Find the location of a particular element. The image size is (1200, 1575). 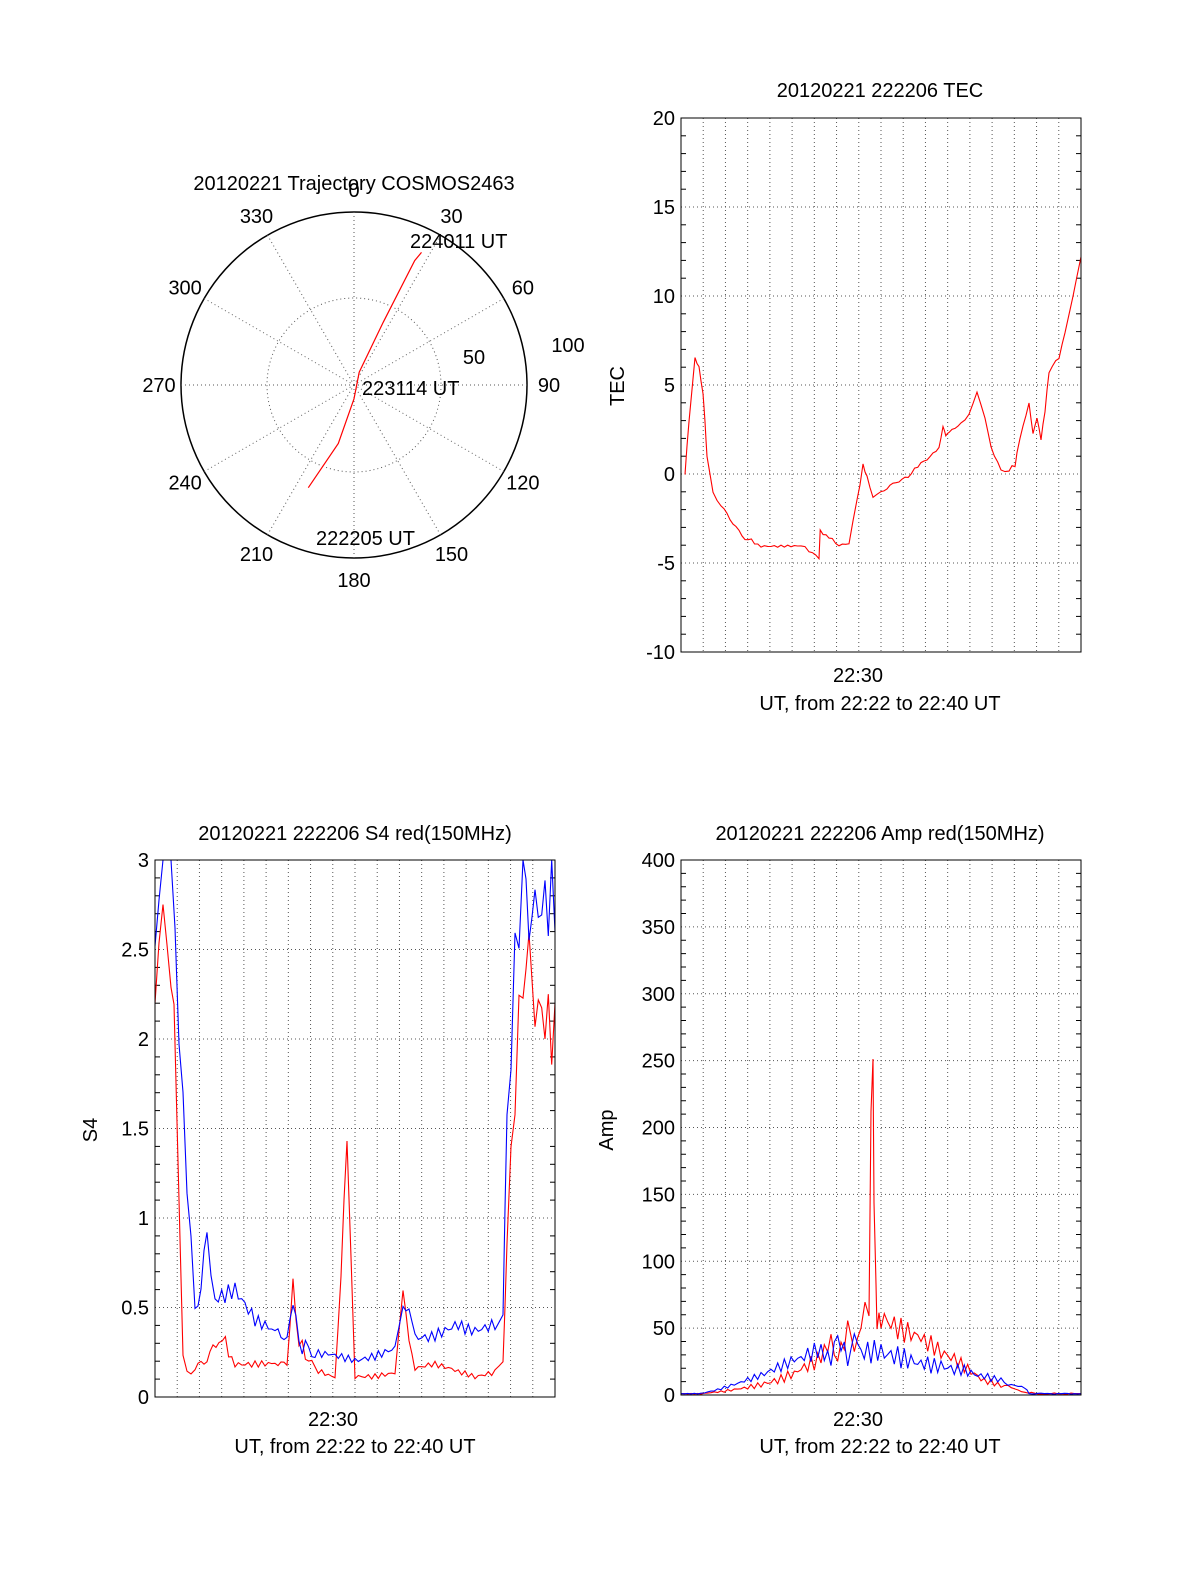

tec-y-tick-label: 15 is located at coordinates (664, 208).